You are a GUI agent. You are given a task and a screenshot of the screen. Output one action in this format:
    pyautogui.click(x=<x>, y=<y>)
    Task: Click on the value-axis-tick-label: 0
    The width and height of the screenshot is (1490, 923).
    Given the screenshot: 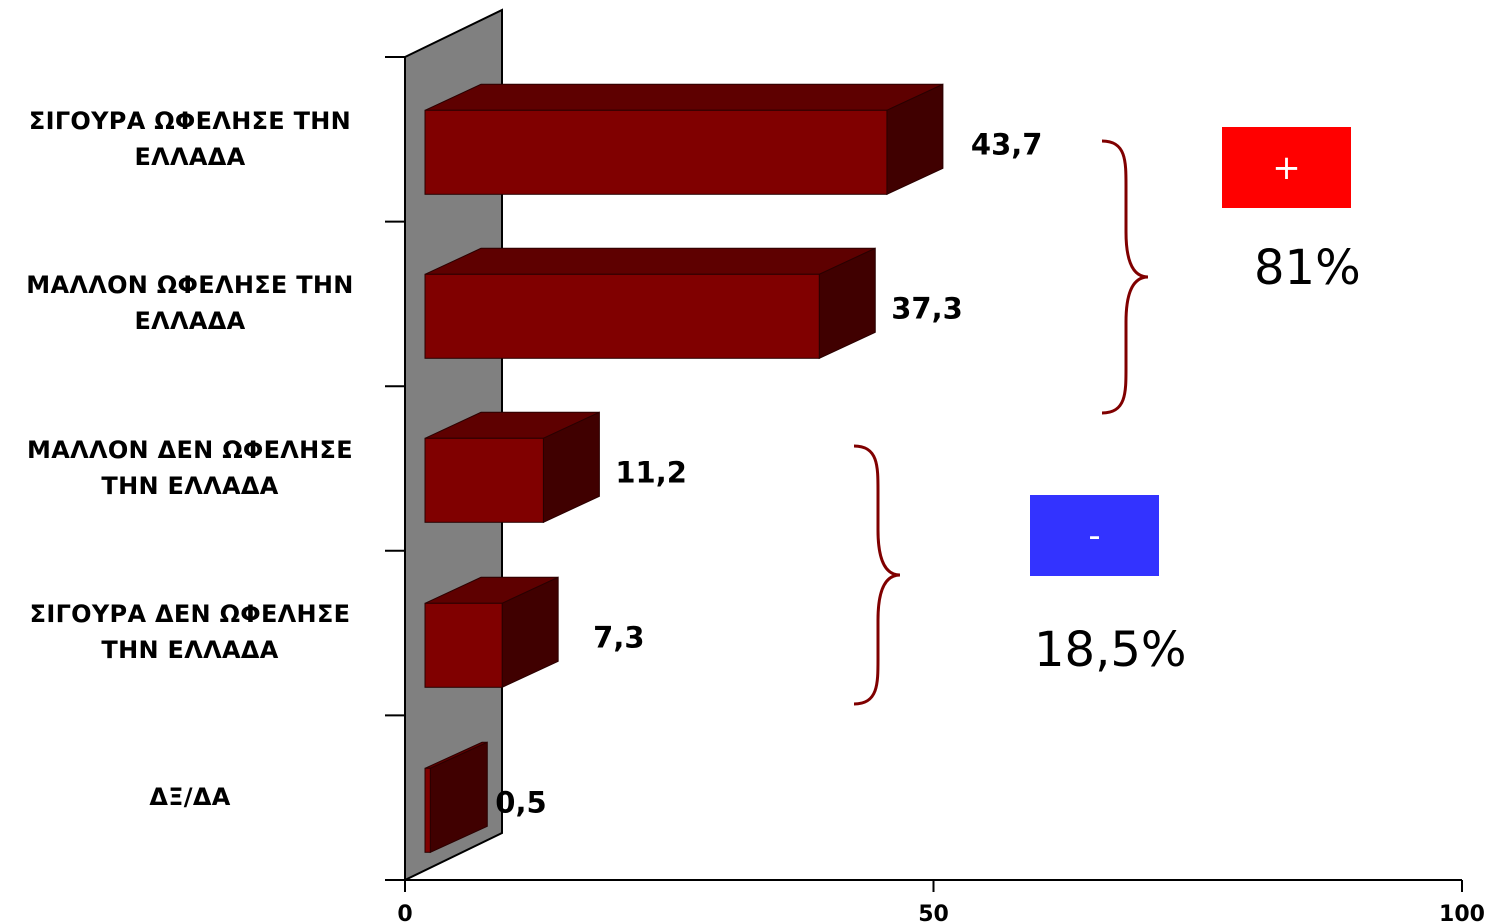 What is the action you would take?
    pyautogui.click(x=404, y=912)
    